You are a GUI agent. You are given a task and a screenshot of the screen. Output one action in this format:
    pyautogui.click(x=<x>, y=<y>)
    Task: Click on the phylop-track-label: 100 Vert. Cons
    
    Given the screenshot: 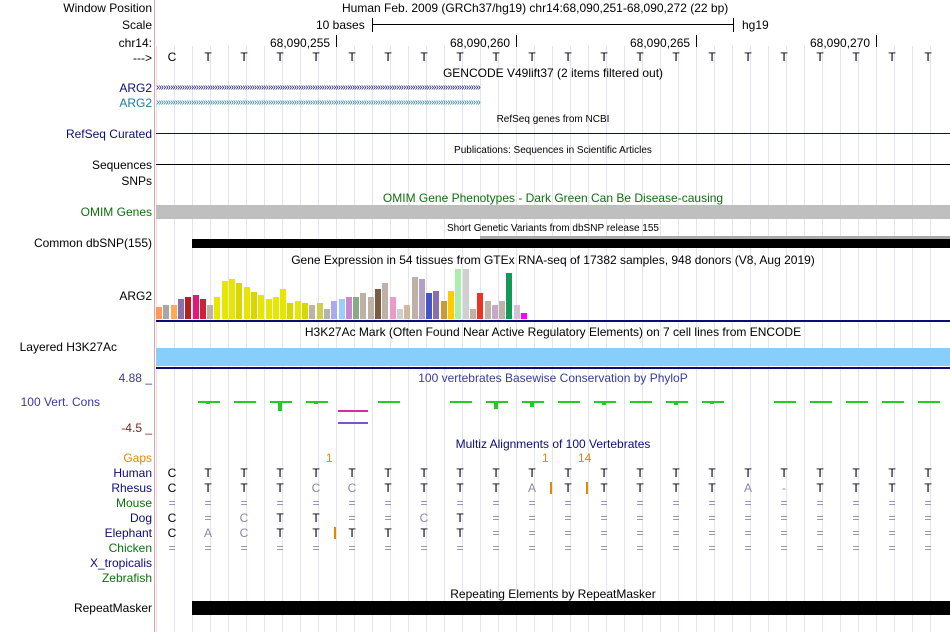 What is the action you would take?
    pyautogui.click(x=60, y=402)
    